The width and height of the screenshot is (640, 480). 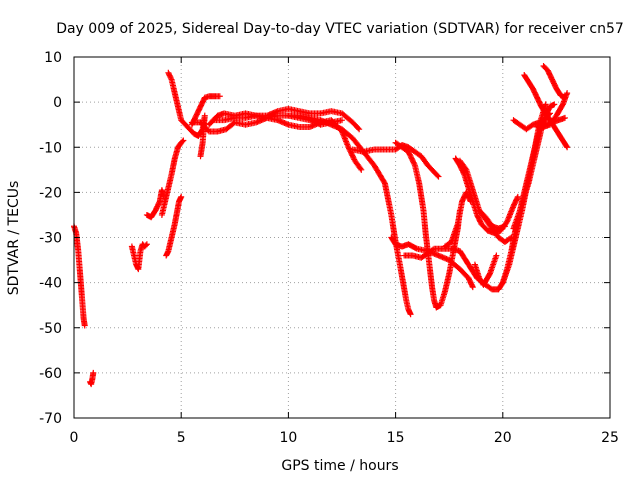 What do you see at coordinates (50, 284) in the screenshot?
I see `y-tick-label: -40` at bounding box center [50, 284].